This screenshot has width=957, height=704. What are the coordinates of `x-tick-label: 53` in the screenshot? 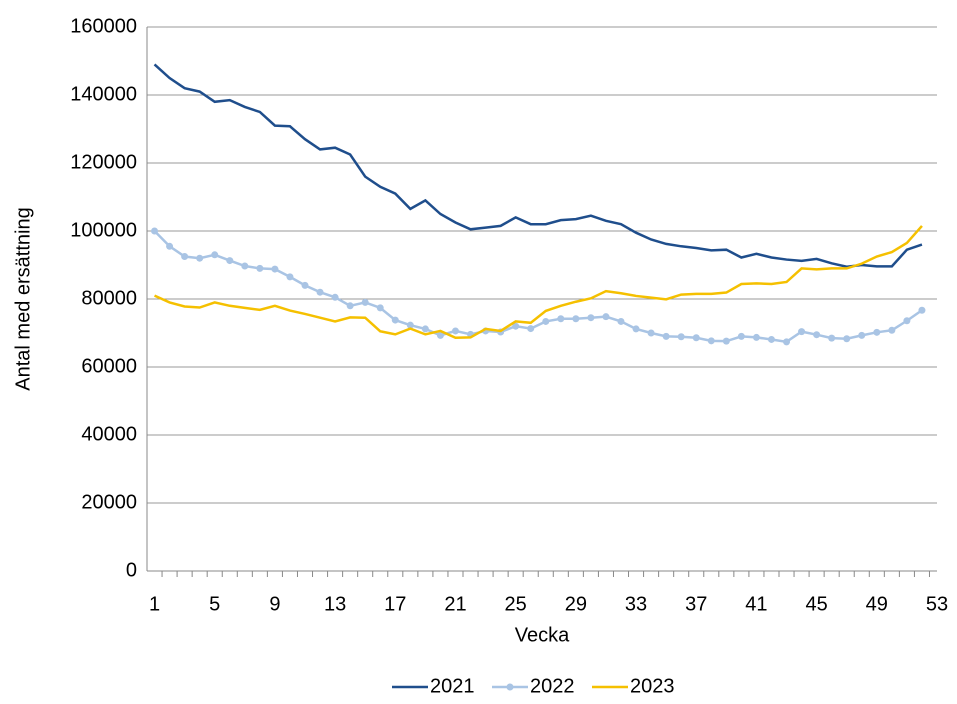 It's located at (937, 604).